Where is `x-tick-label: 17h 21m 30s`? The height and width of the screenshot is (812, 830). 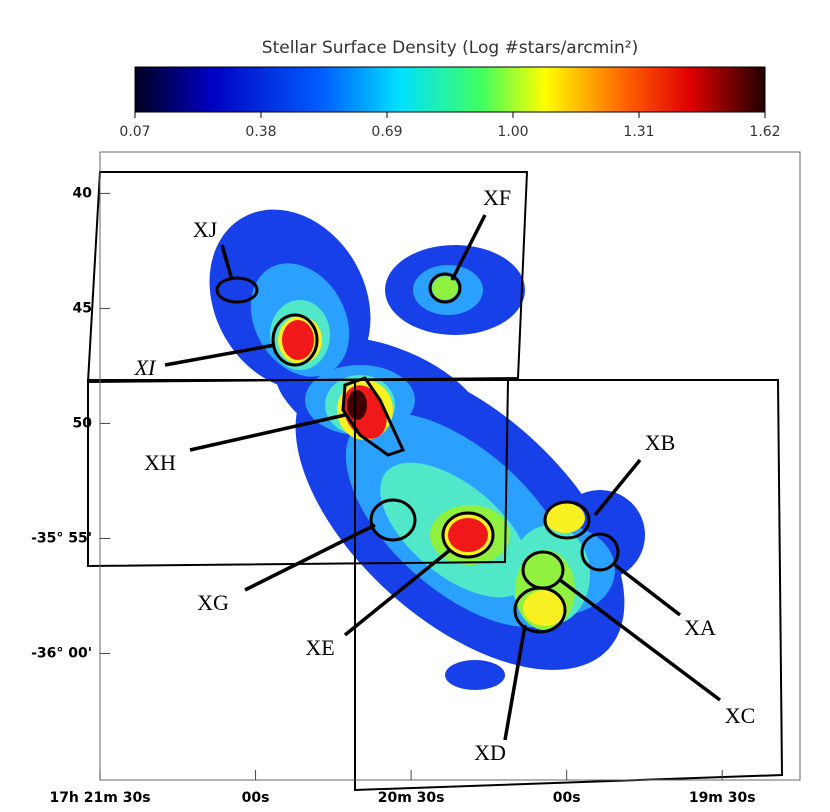
x-tick-label: 17h 21m 30s is located at coordinates (99, 798).